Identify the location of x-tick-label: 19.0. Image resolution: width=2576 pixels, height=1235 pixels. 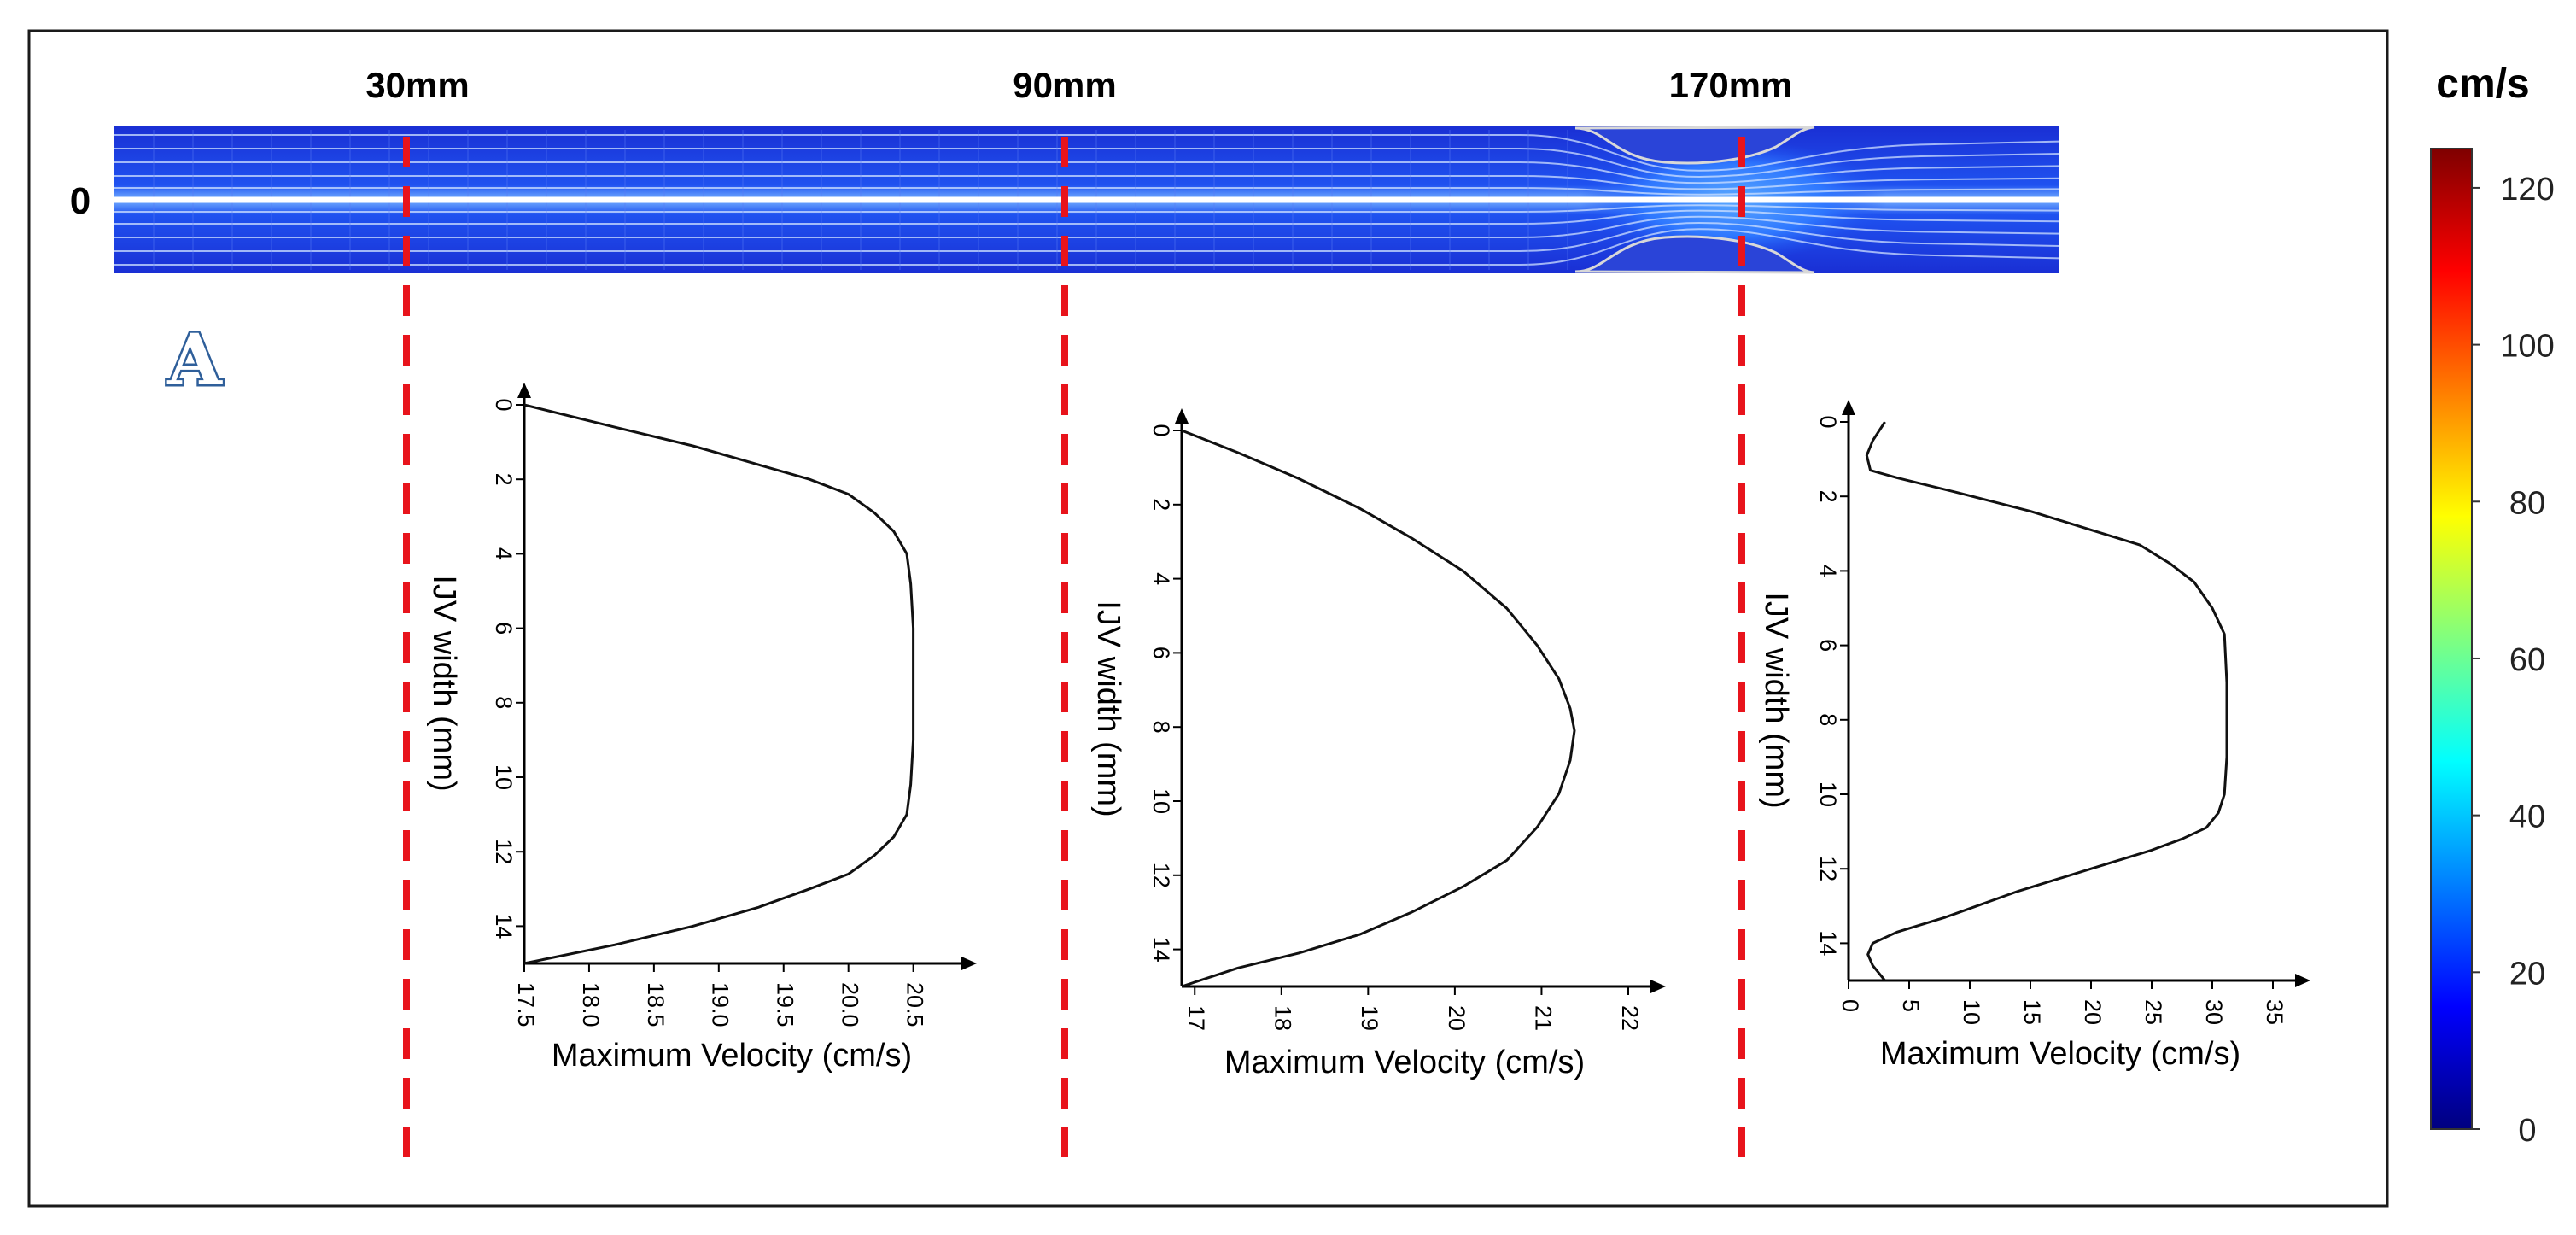
(720, 1004).